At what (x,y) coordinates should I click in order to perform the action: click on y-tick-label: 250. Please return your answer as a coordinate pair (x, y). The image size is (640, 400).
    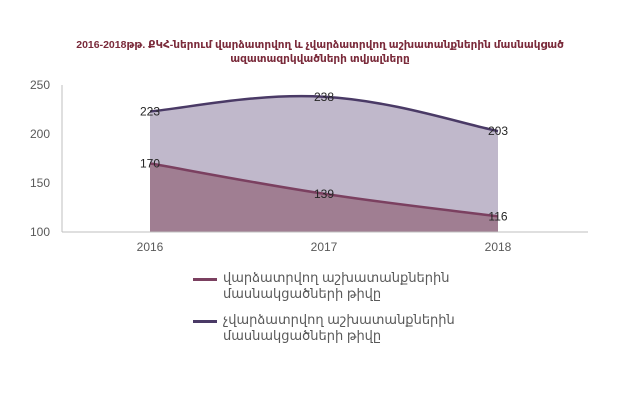
    Looking at the image, I should click on (40, 85).